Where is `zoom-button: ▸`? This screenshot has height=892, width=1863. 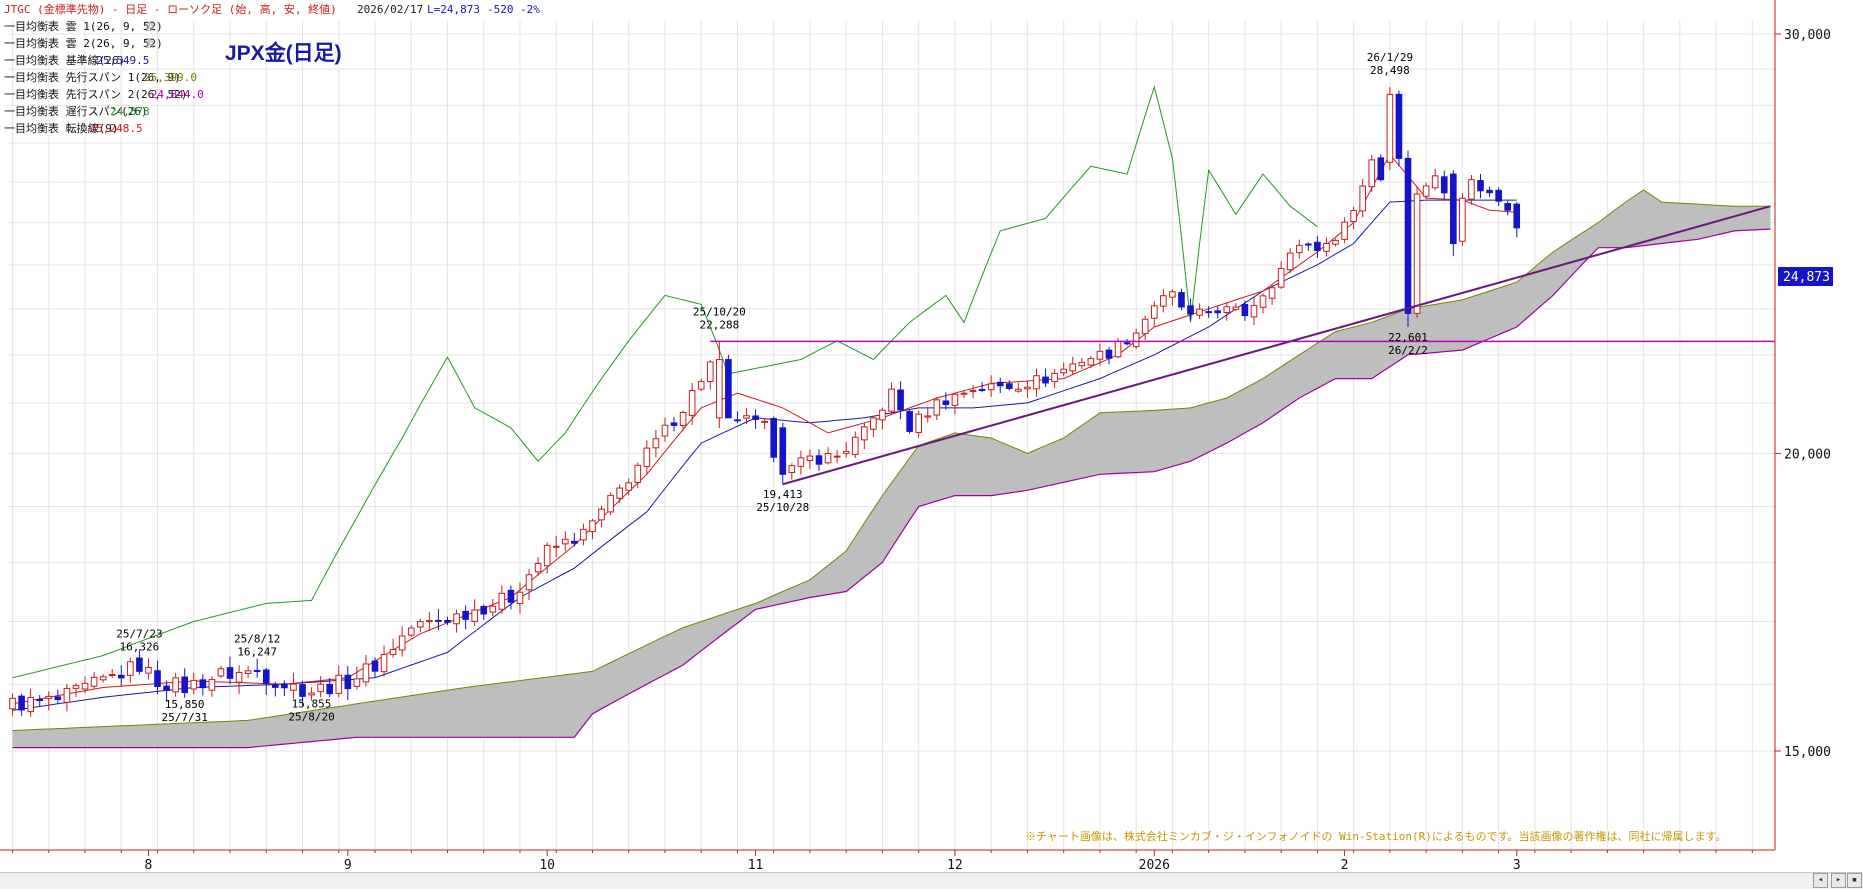
zoom-button: ▸ is located at coordinates (1838, 880).